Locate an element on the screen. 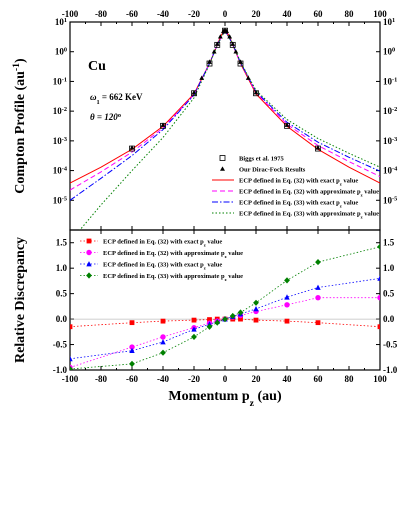 The image size is (411, 532). bottom-y-tick-label-left: -1.0 is located at coordinates (60, 370).